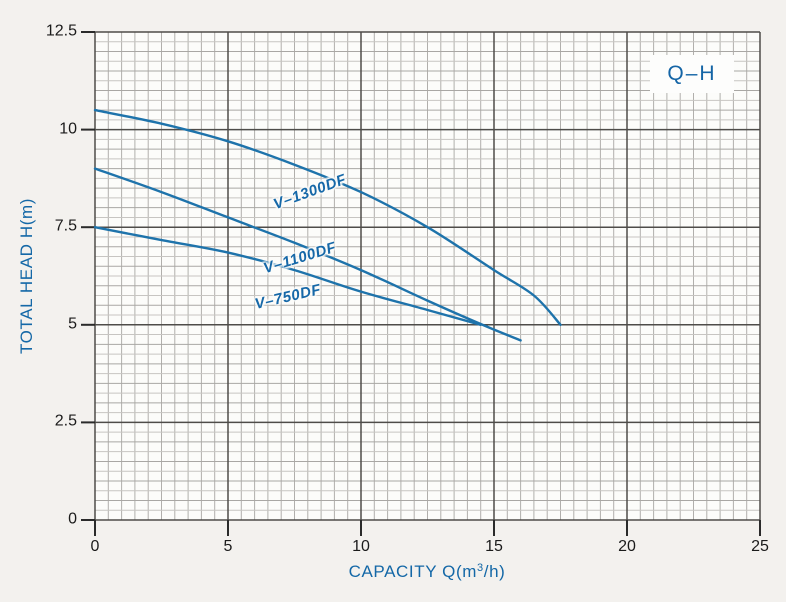 The width and height of the screenshot is (786, 602). What do you see at coordinates (760, 546) in the screenshot?
I see `x-tick-label: 25` at bounding box center [760, 546].